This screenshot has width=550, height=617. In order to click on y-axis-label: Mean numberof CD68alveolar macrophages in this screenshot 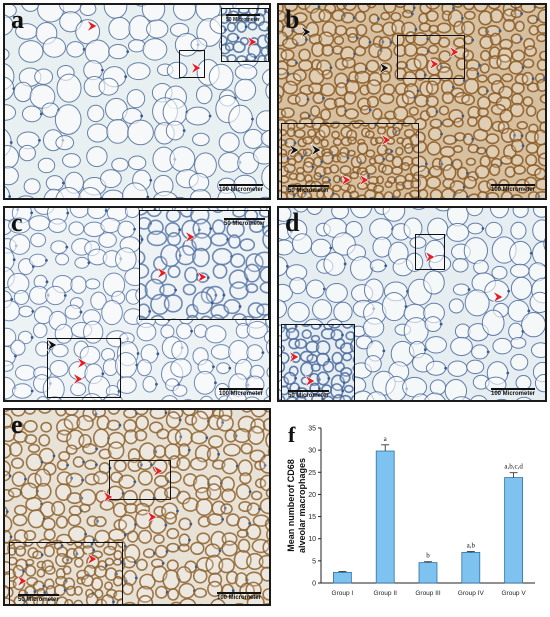, I will do `click(296, 505)`.